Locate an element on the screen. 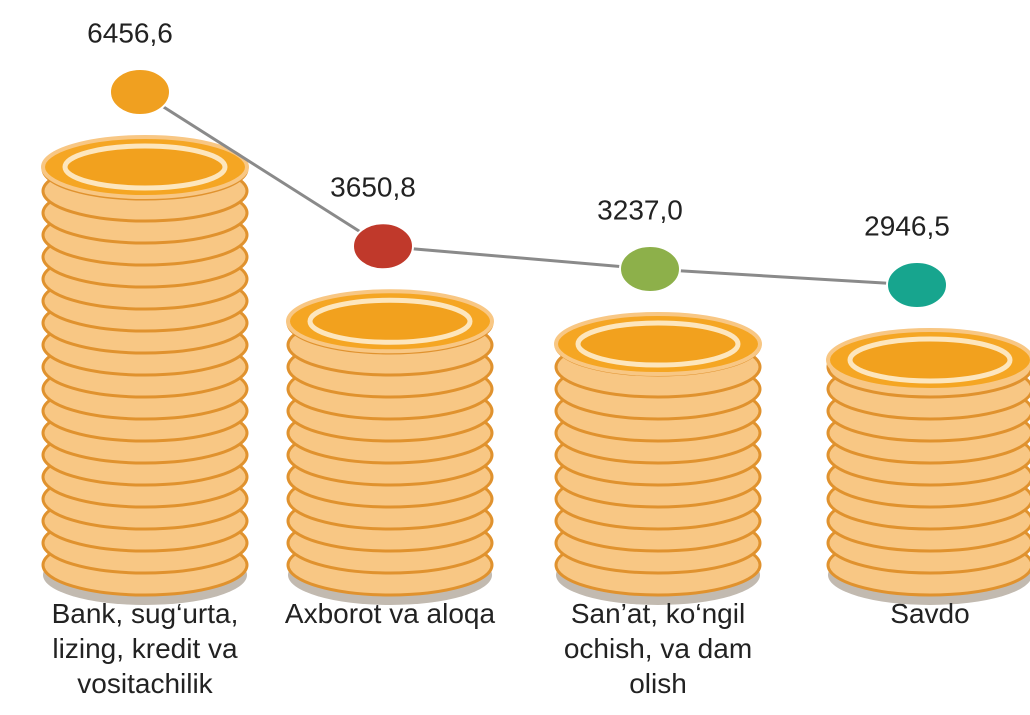  value-label: 3650,8 is located at coordinates (373, 187).